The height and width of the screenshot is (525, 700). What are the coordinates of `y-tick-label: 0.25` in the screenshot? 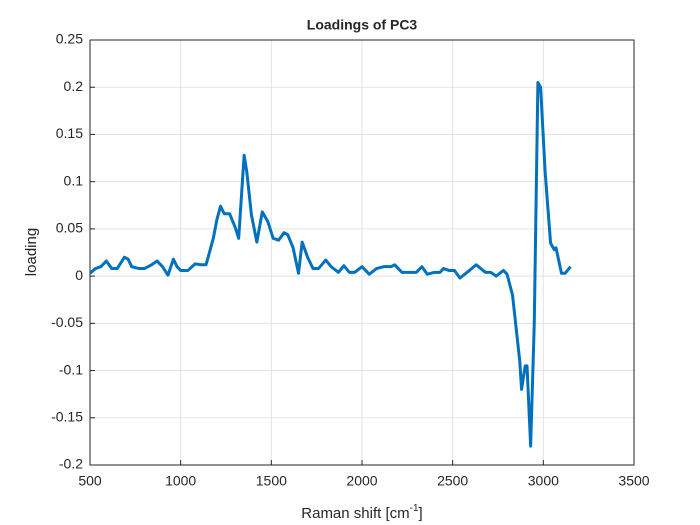 It's located at (69, 39).